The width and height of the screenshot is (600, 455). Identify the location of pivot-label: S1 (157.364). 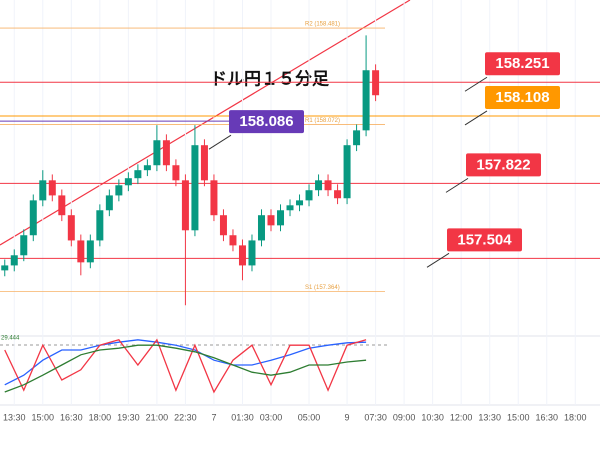
(322, 288).